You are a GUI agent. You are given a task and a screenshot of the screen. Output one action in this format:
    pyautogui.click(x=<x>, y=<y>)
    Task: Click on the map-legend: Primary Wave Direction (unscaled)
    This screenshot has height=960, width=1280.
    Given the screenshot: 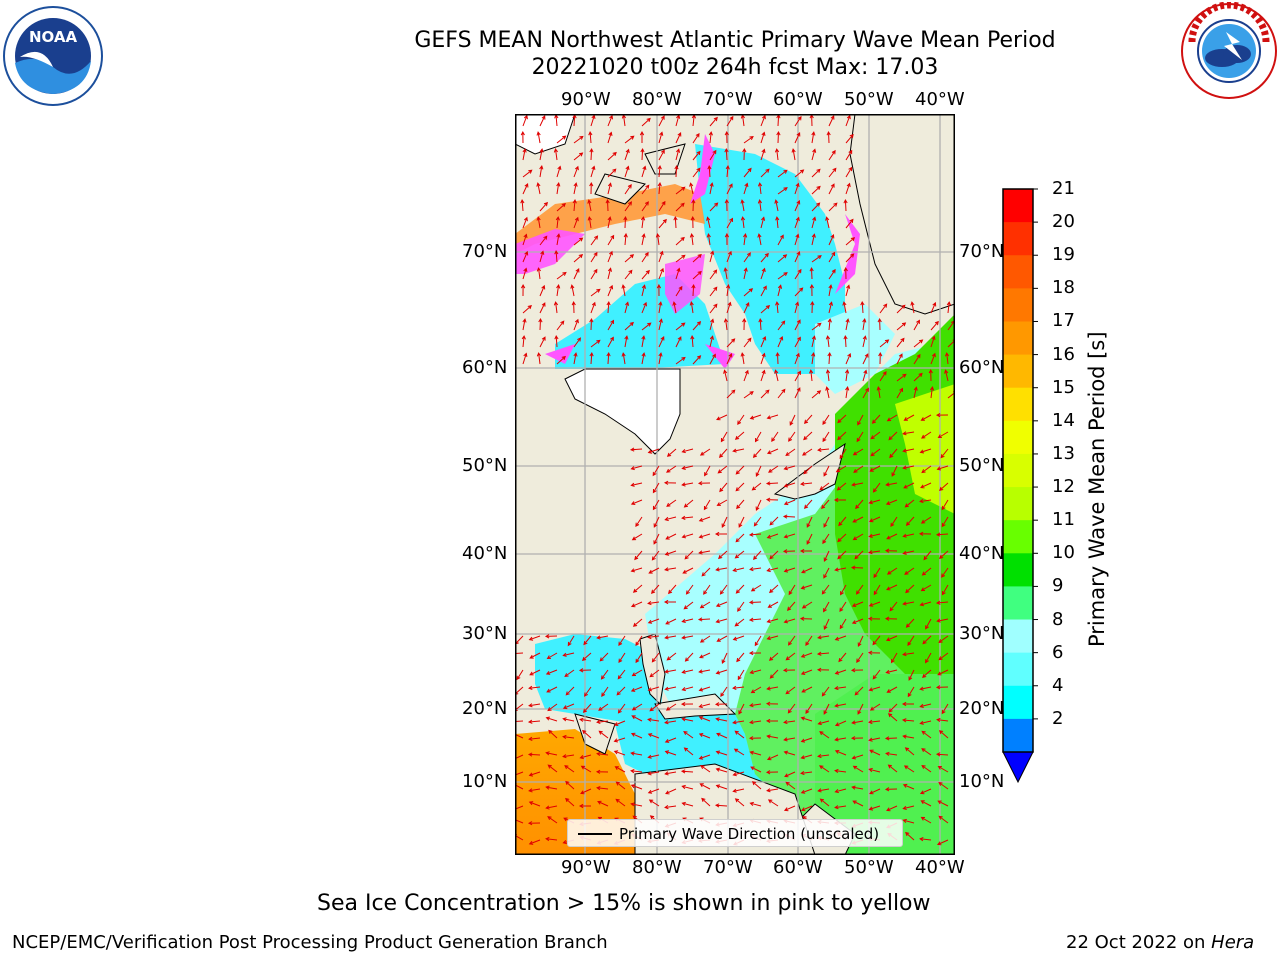 What is the action you would take?
    pyautogui.click(x=735, y=833)
    